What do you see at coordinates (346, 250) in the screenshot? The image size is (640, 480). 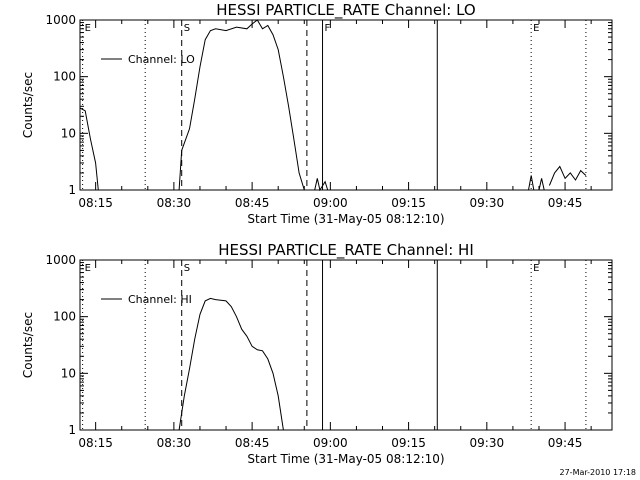 I see `chart-title: HESSI PARTICLE_RATE Channel: HI` at bounding box center [346, 250].